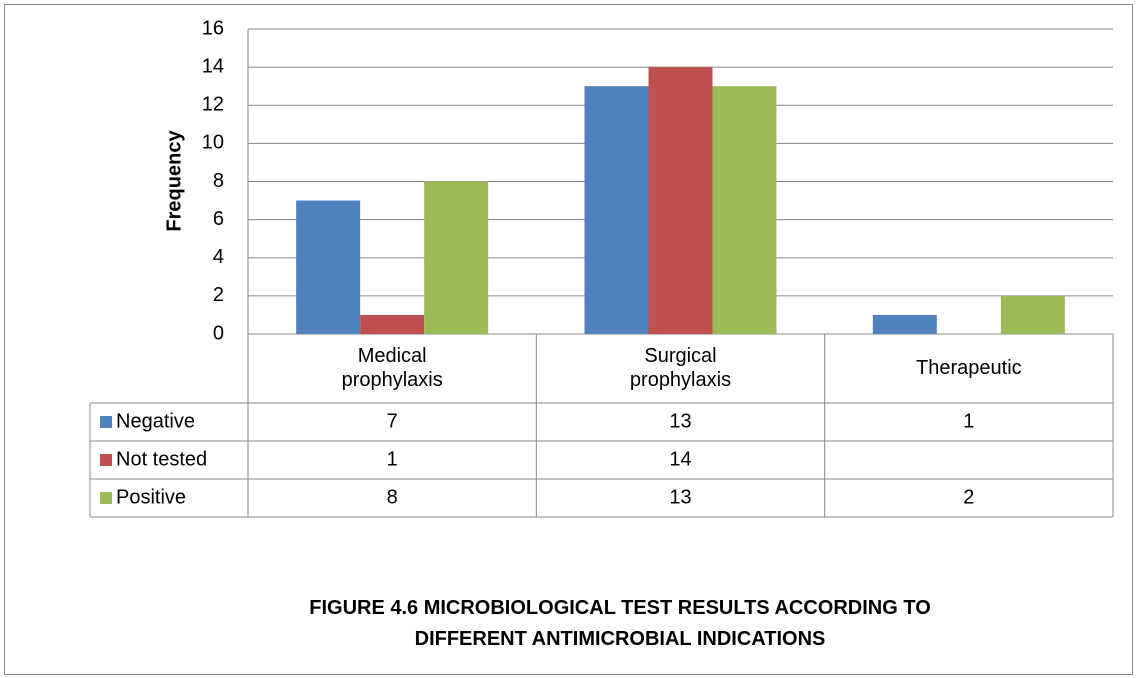 The image size is (1137, 678). Describe the element at coordinates (392, 497) in the screenshot. I see `table-value: 8` at that location.